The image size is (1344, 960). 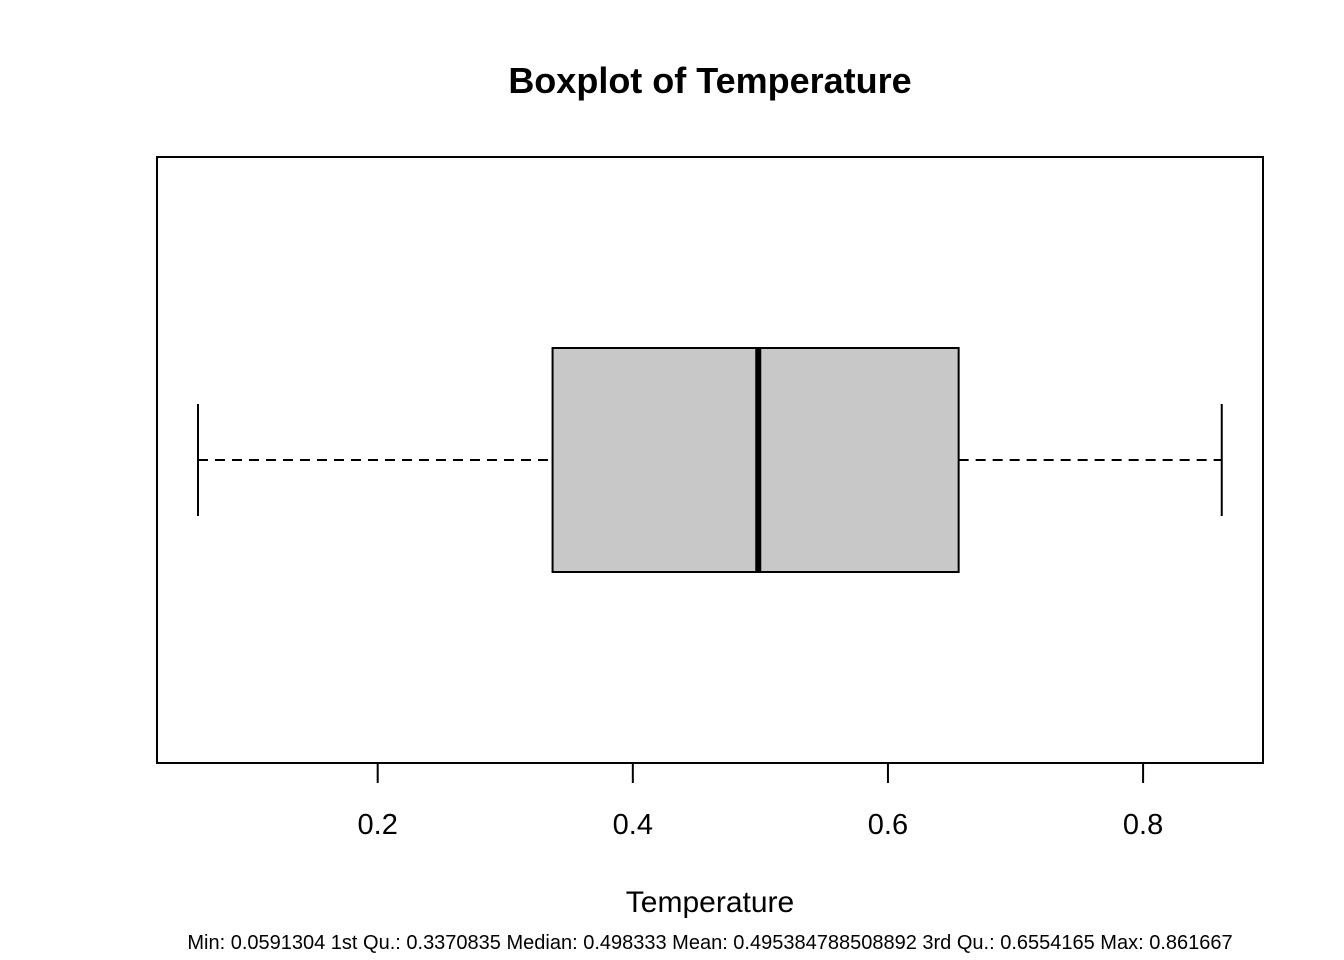 What do you see at coordinates (378, 825) in the screenshot?
I see `x-tick-label: 0.2` at bounding box center [378, 825].